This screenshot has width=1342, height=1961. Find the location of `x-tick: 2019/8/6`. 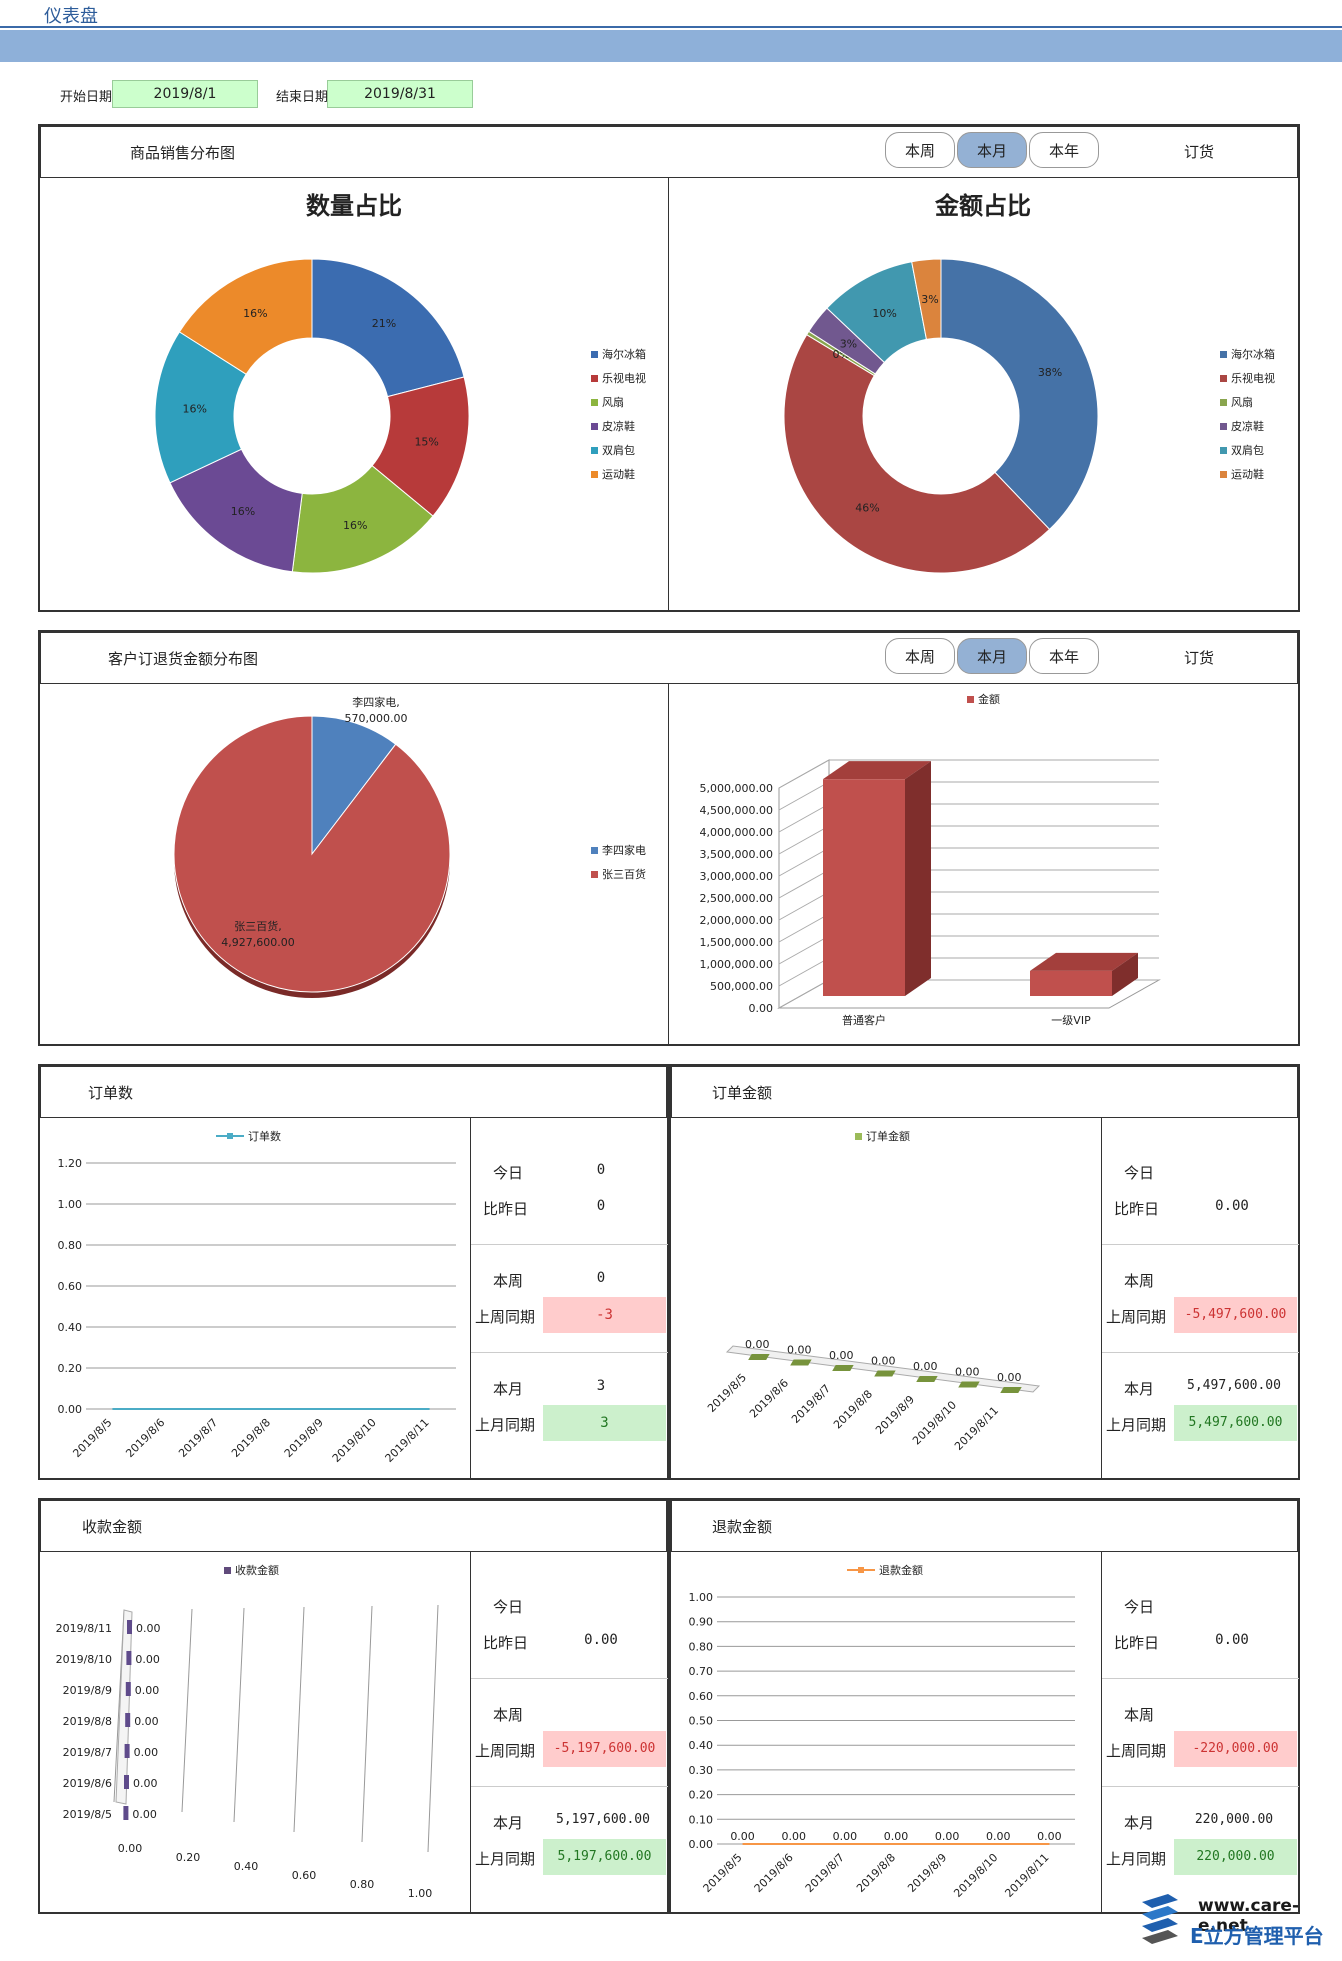

x-tick: 2019/8/6 is located at coordinates (145, 1438).